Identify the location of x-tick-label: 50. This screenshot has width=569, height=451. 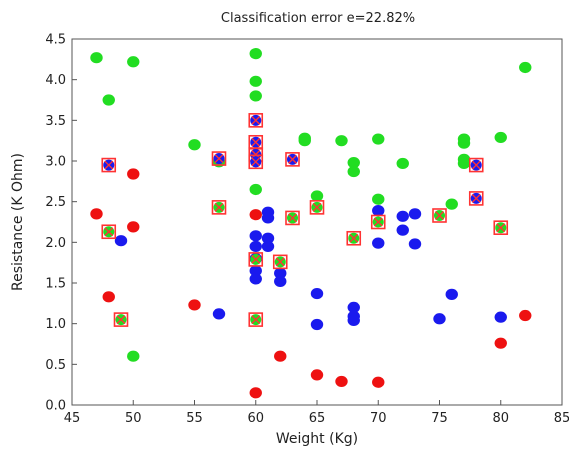
(133, 418).